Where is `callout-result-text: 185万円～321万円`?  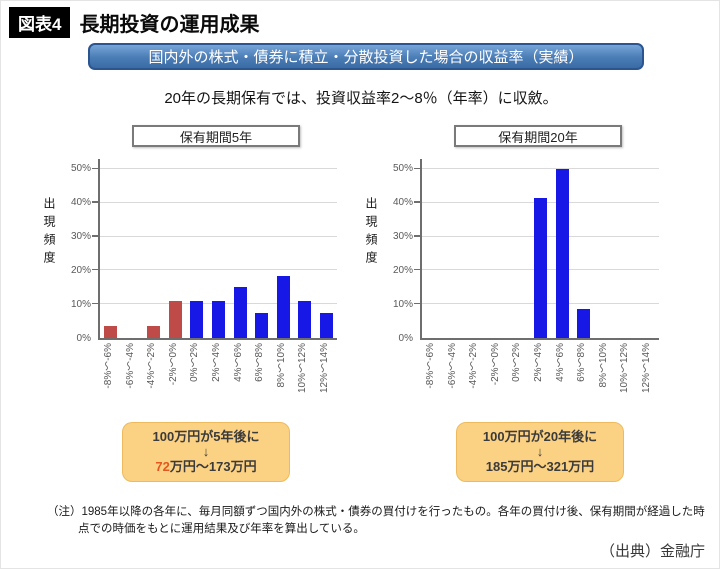 callout-result-text: 185万円～321万円 is located at coordinates (540, 466).